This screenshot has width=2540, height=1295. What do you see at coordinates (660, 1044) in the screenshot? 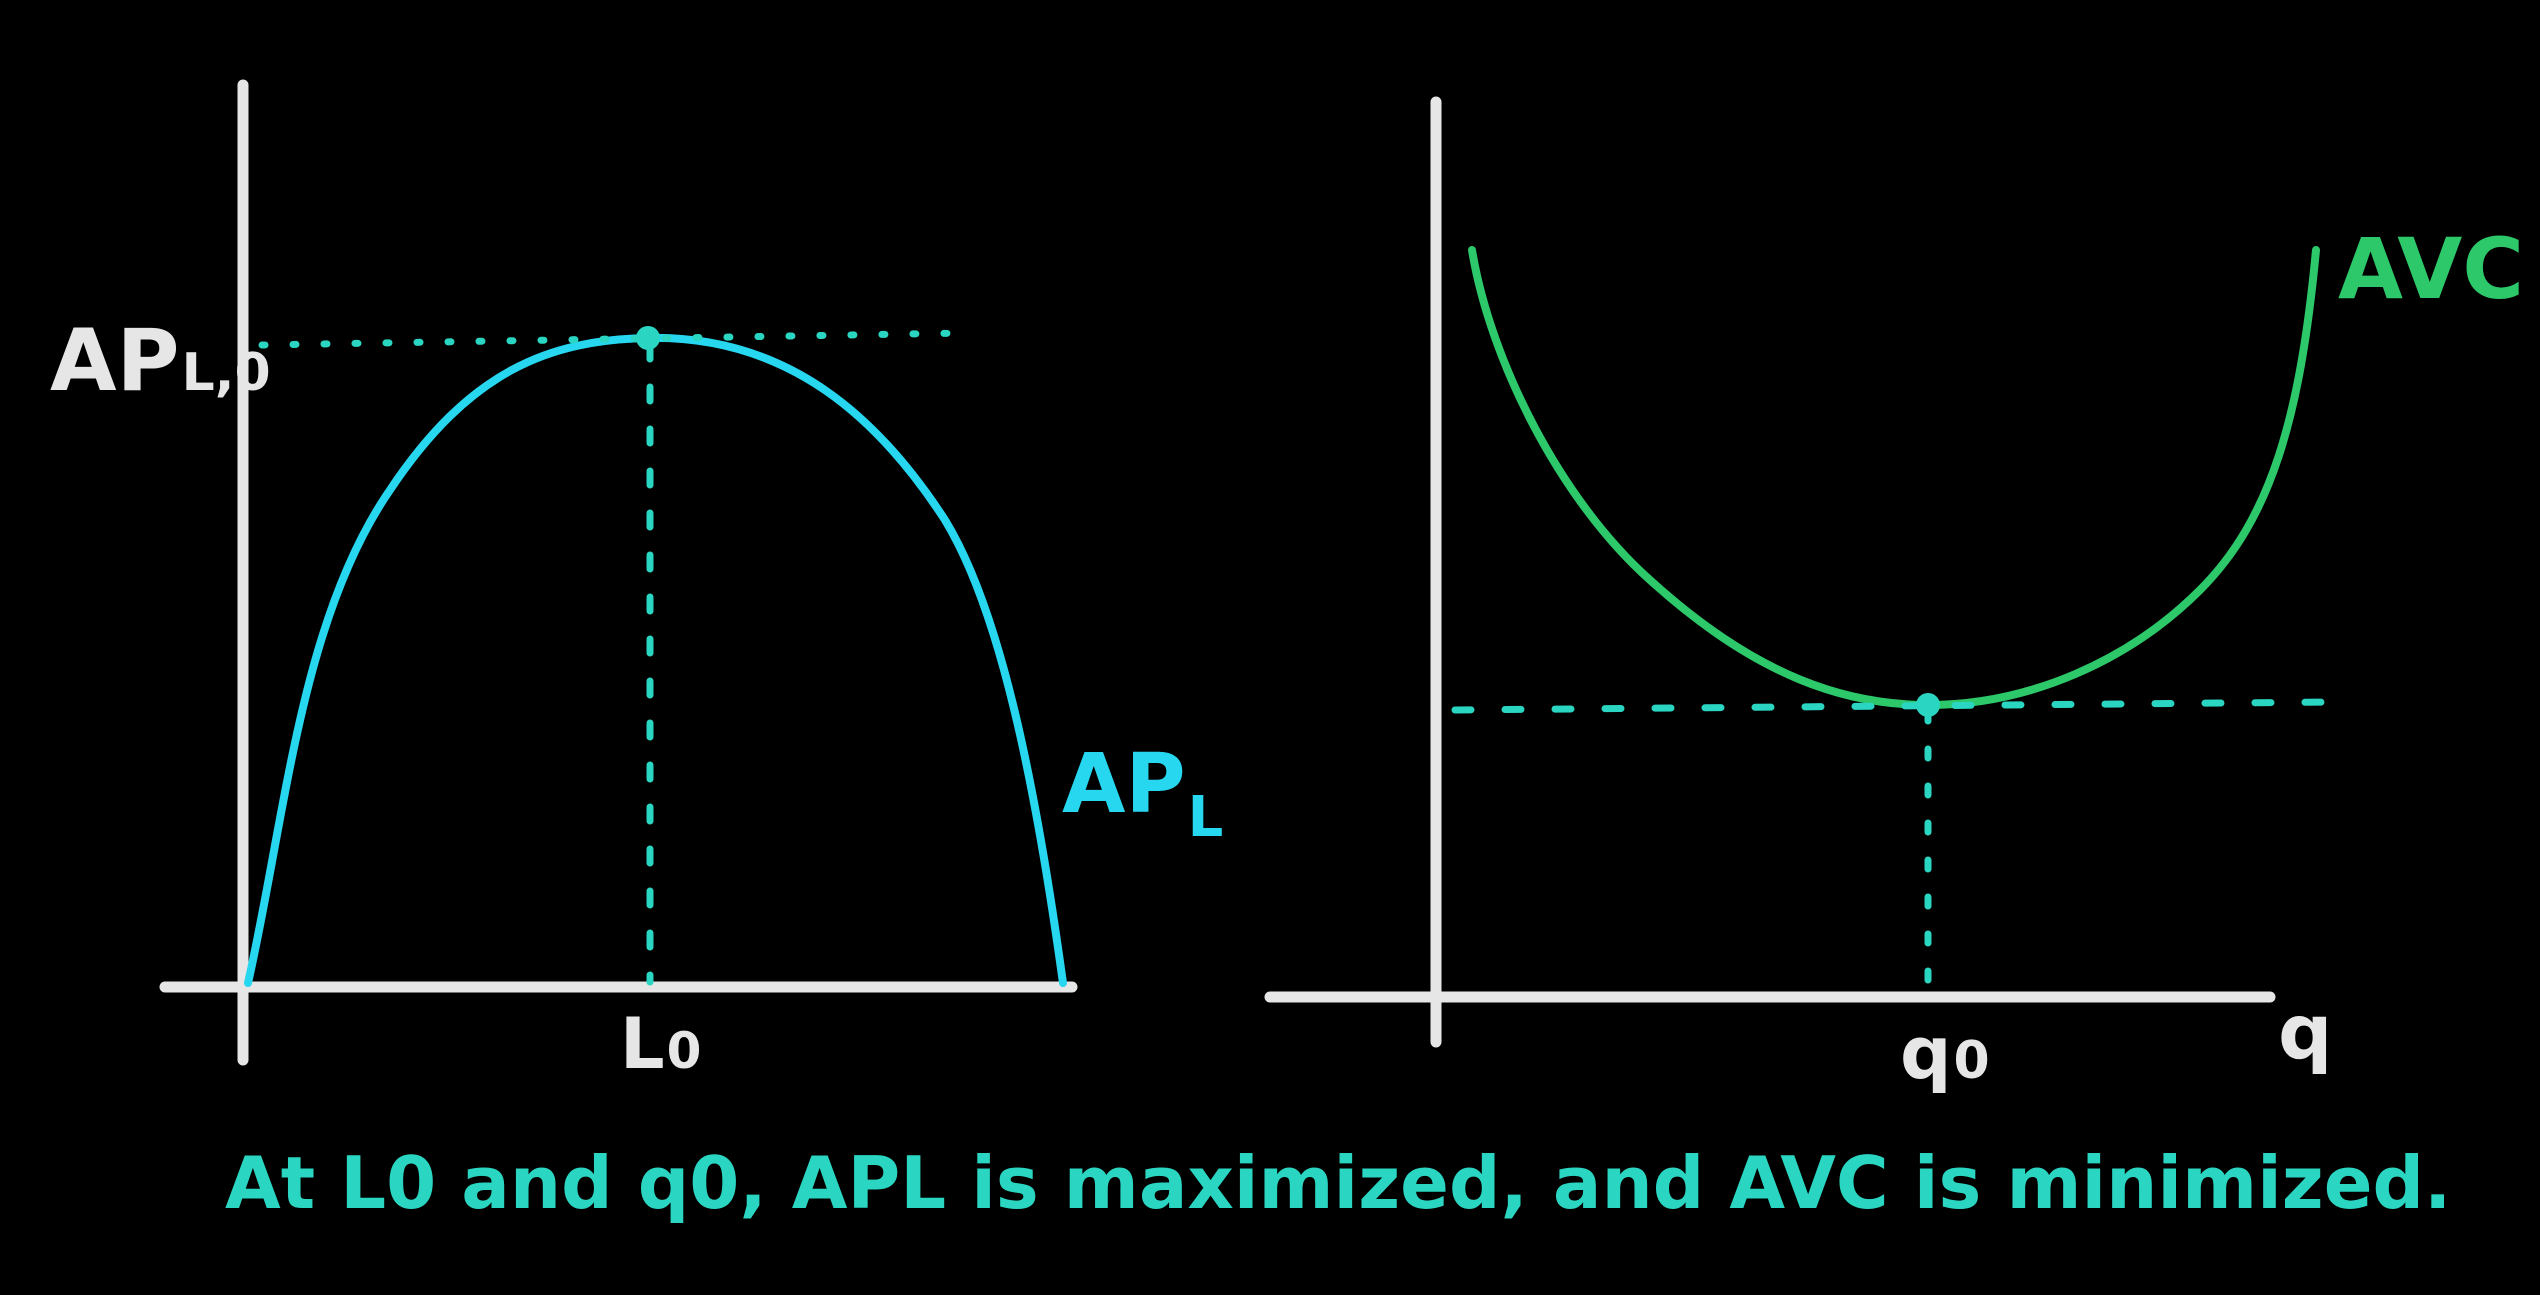
I see `apl-x-axis-label-l0: L0` at bounding box center [660, 1044].